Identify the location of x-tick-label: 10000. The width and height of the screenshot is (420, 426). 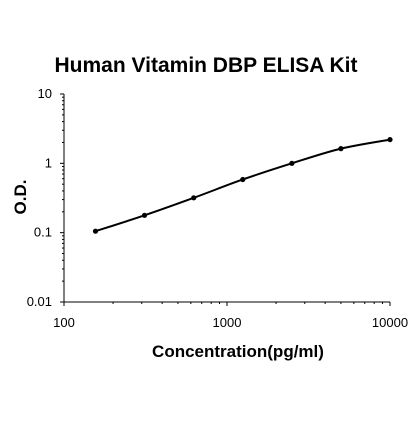
(390, 322).